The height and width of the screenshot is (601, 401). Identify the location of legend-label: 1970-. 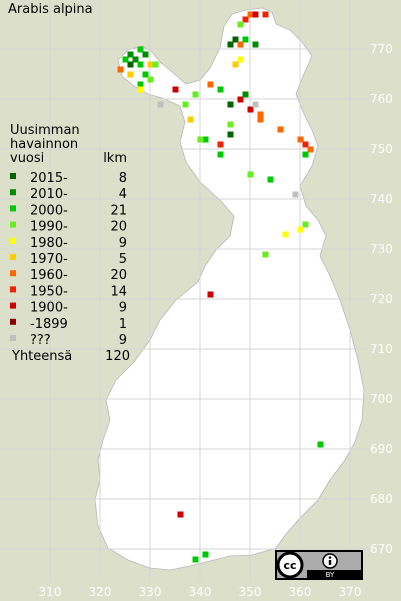
(49, 259).